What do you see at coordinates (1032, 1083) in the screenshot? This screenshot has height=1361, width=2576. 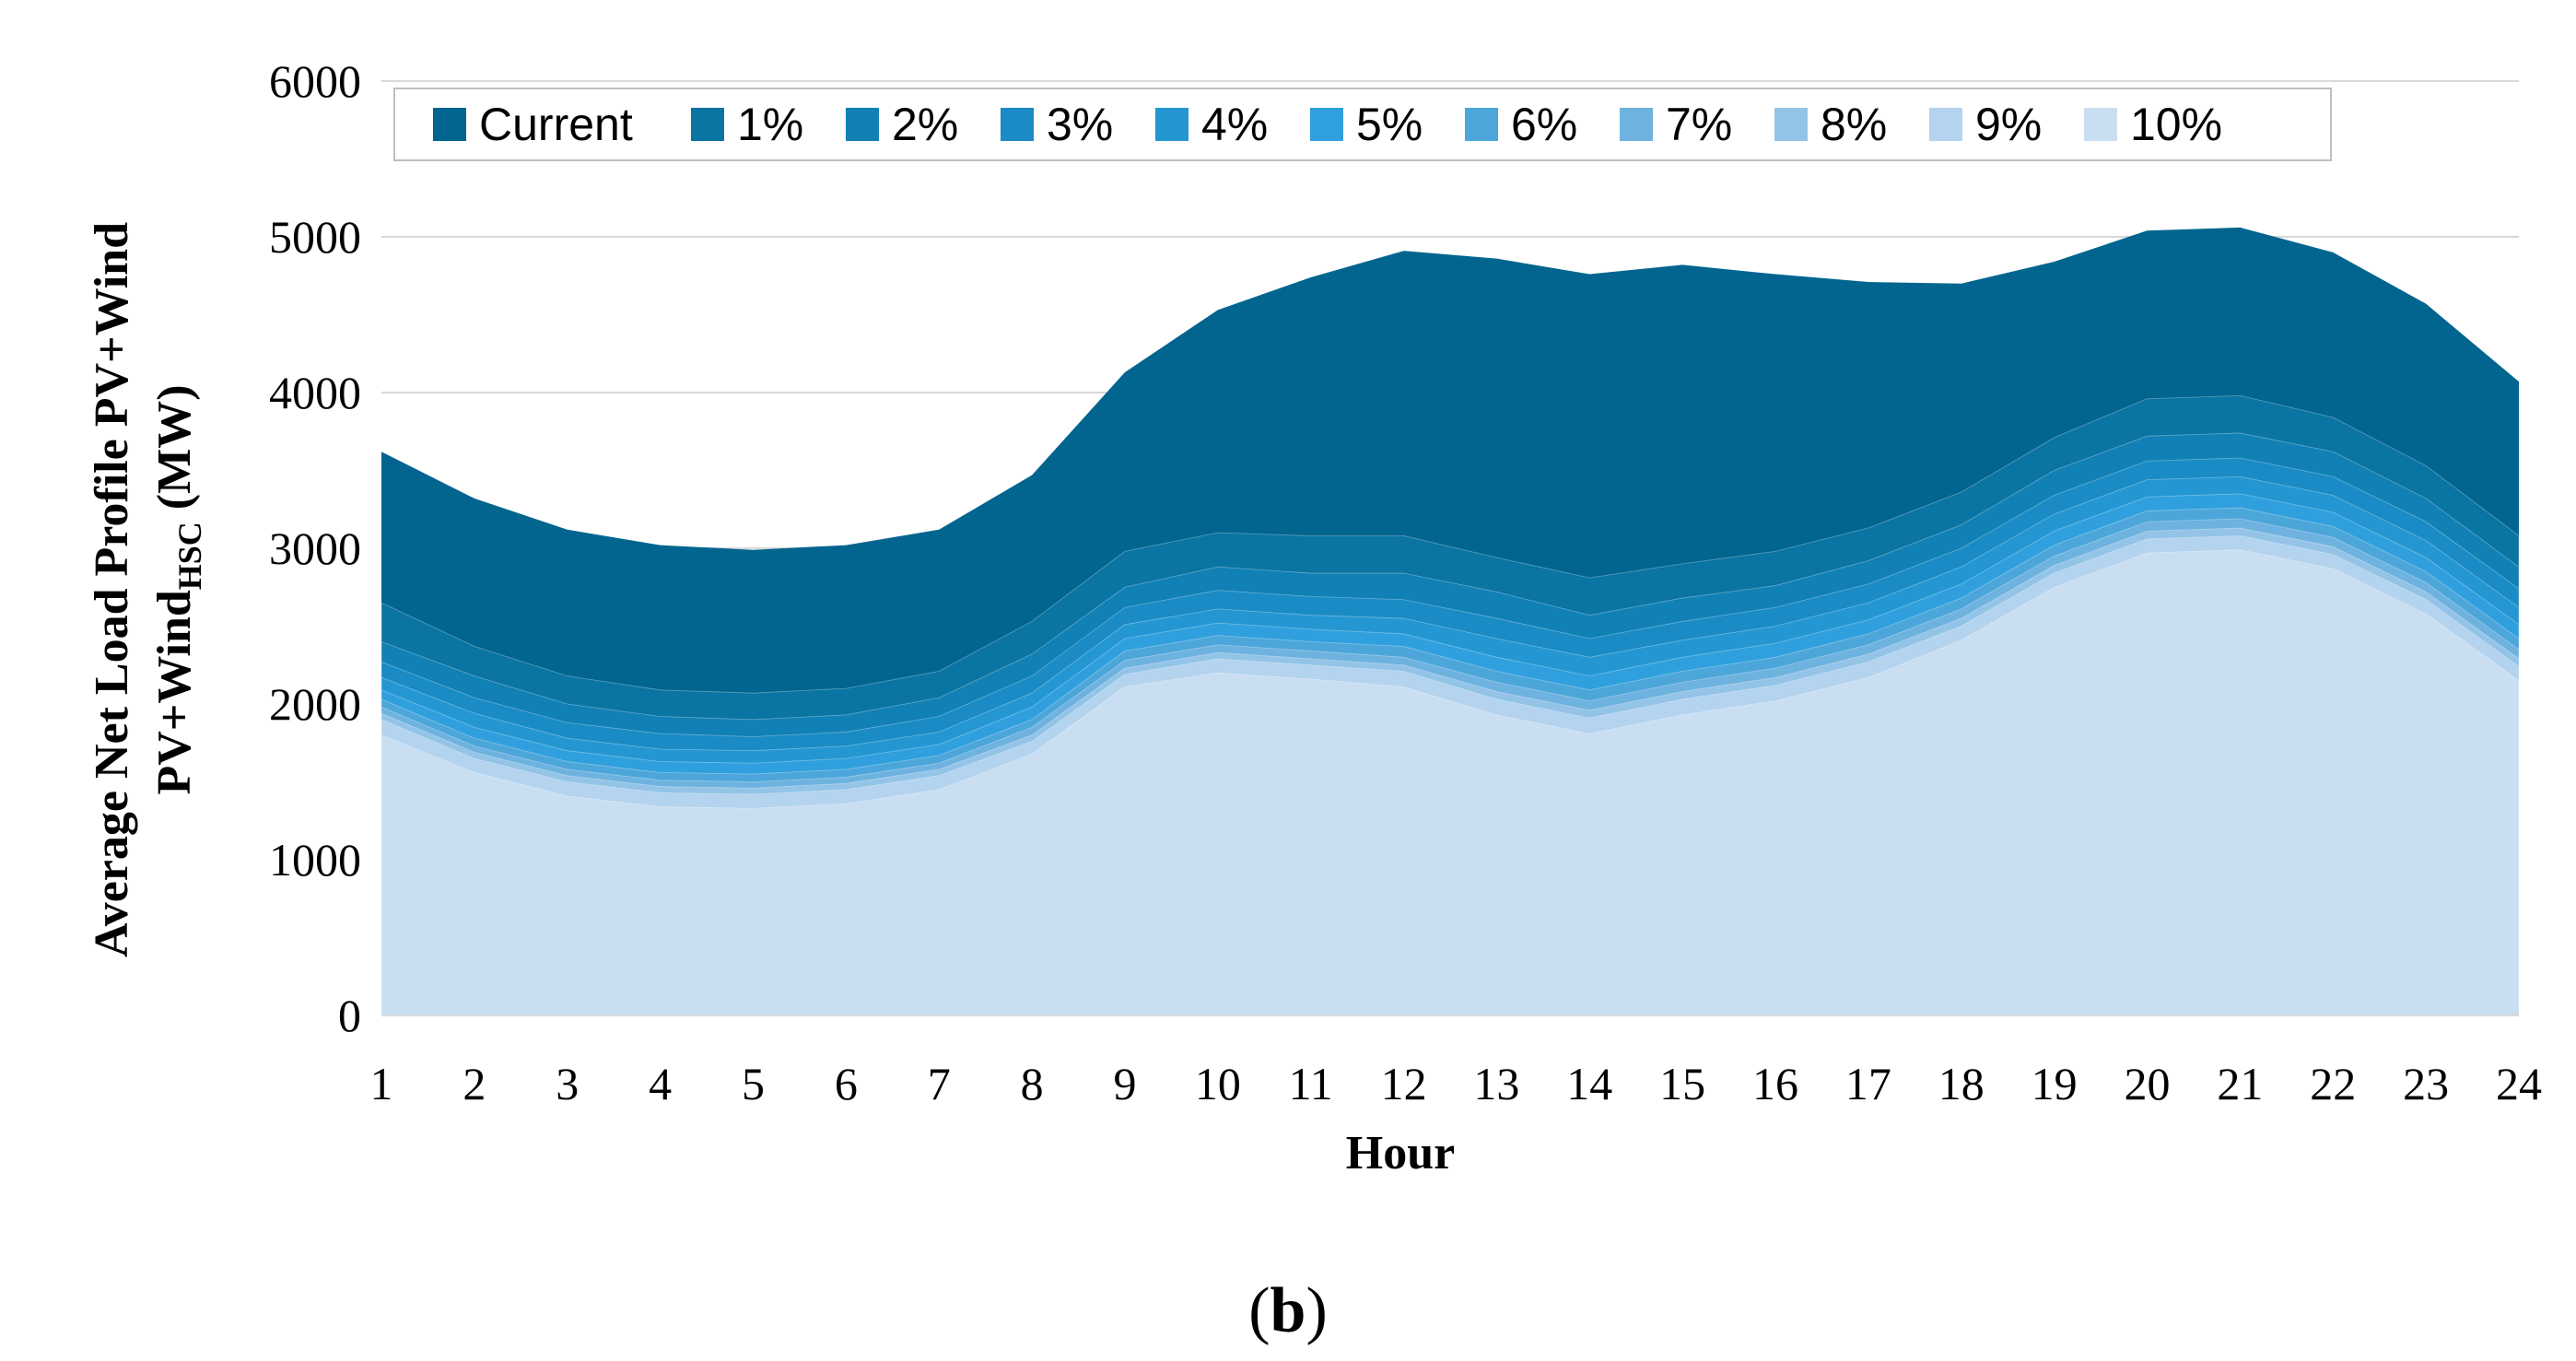 I see `x-tick-label: 8` at bounding box center [1032, 1083].